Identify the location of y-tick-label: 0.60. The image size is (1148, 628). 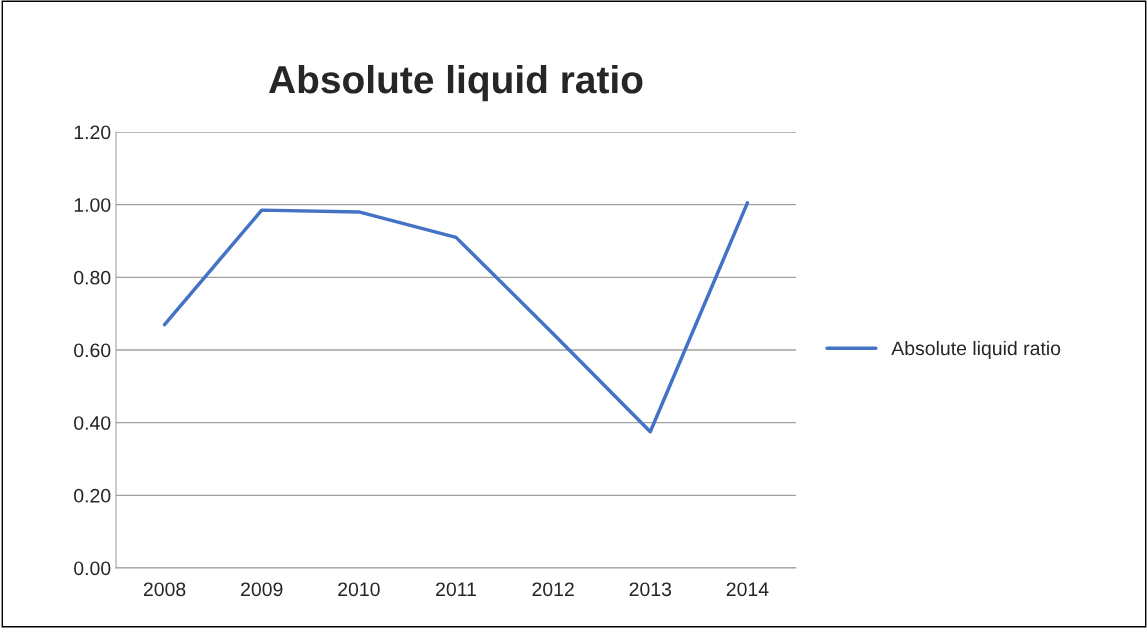
(92, 350).